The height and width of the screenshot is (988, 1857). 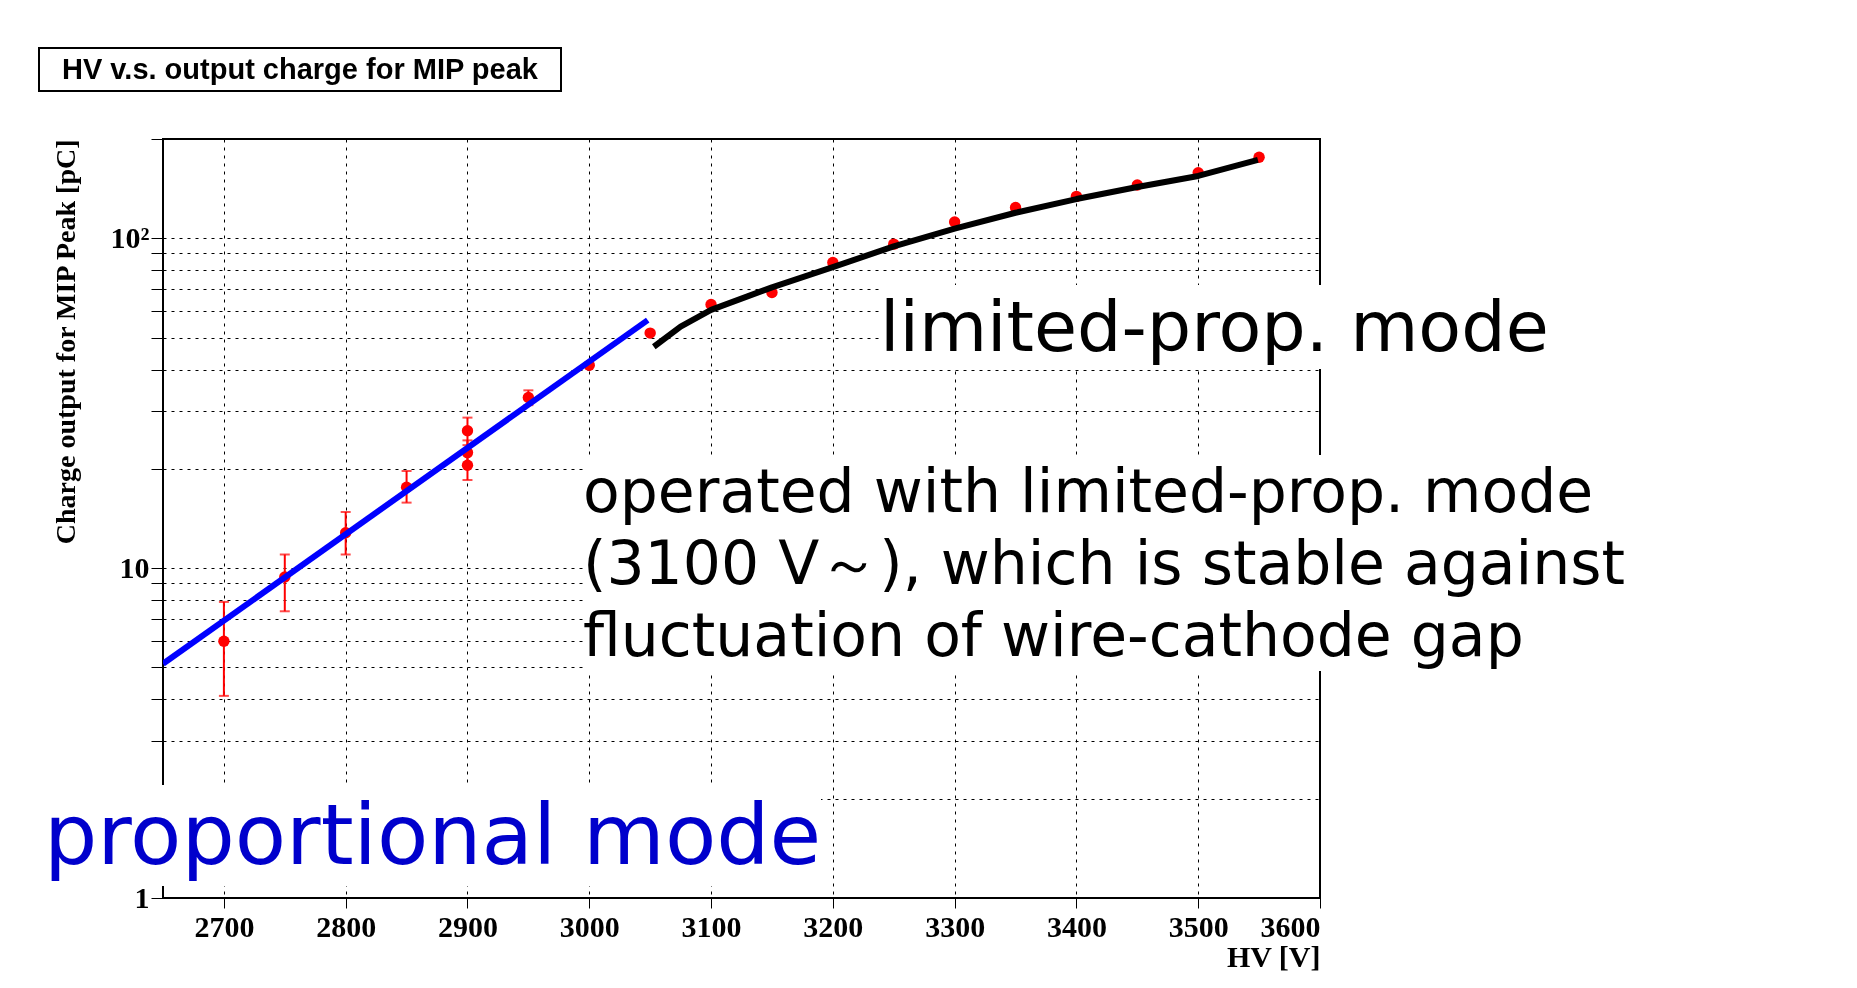 What do you see at coordinates (467, 926) in the screenshot?
I see `x-tick-label: 2900` at bounding box center [467, 926].